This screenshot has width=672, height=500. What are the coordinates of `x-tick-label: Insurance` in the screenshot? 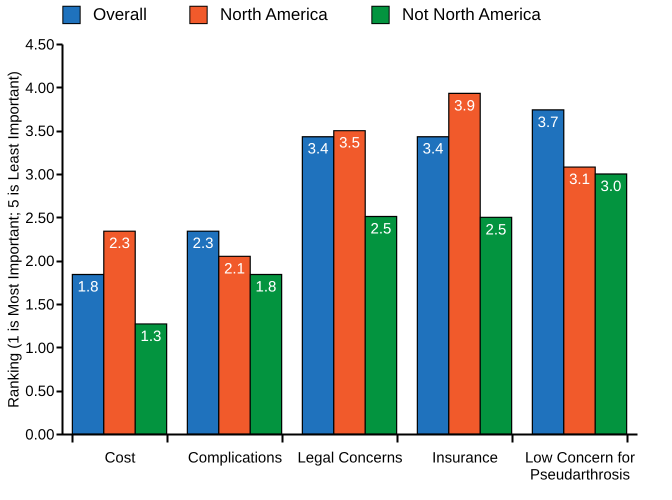 It's located at (465, 458).